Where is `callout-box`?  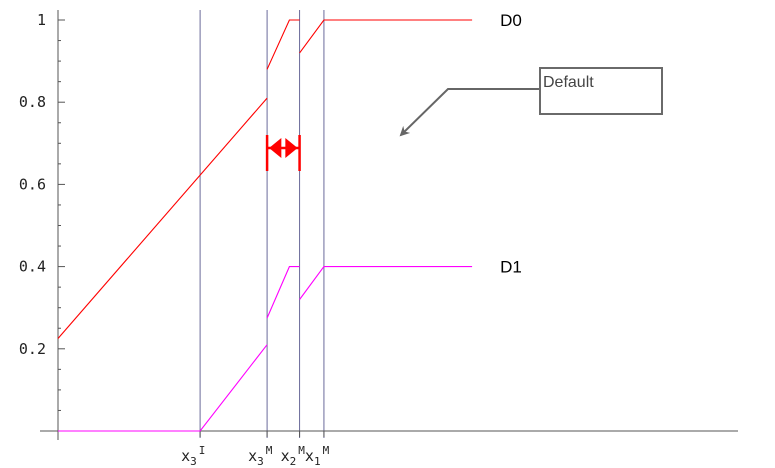
callout-box is located at coordinates (601, 91).